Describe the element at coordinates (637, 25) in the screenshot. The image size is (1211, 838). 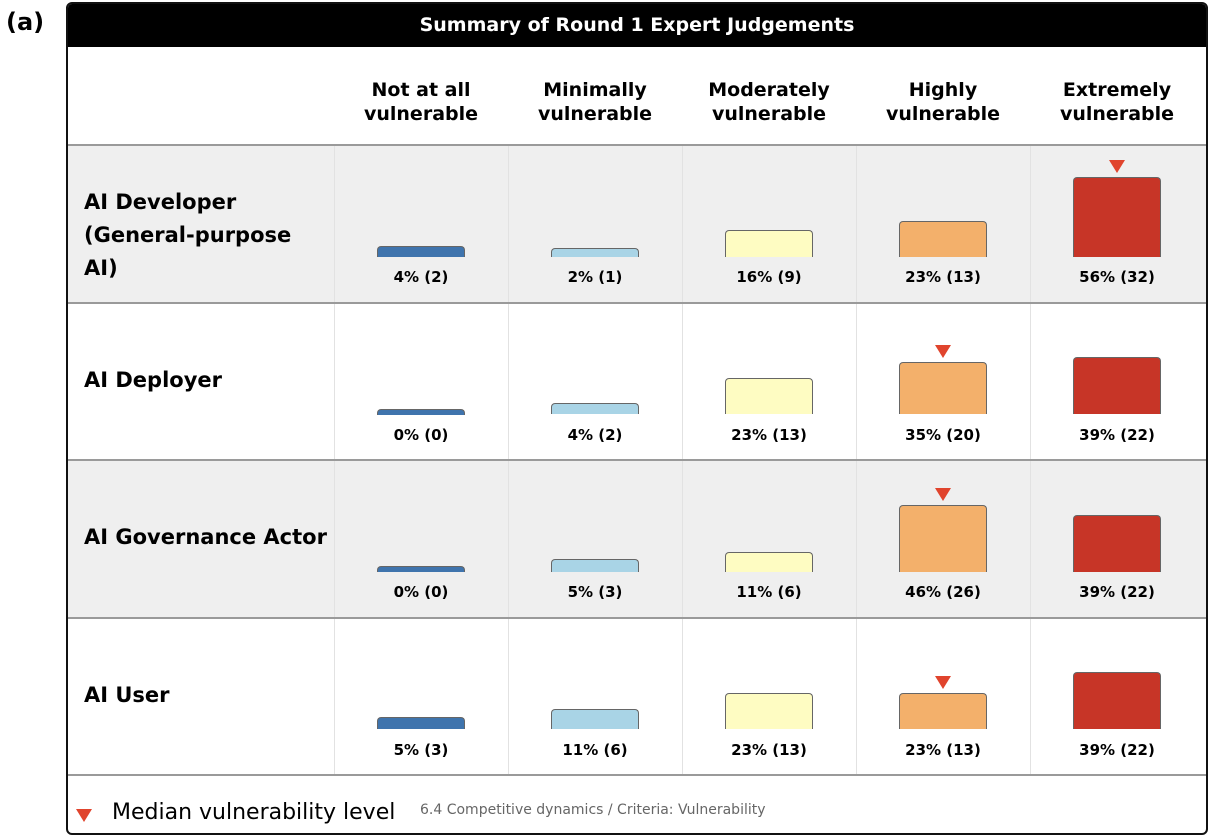
I see `chart-title: Summary of Round 1 Expert Judgements` at that location.